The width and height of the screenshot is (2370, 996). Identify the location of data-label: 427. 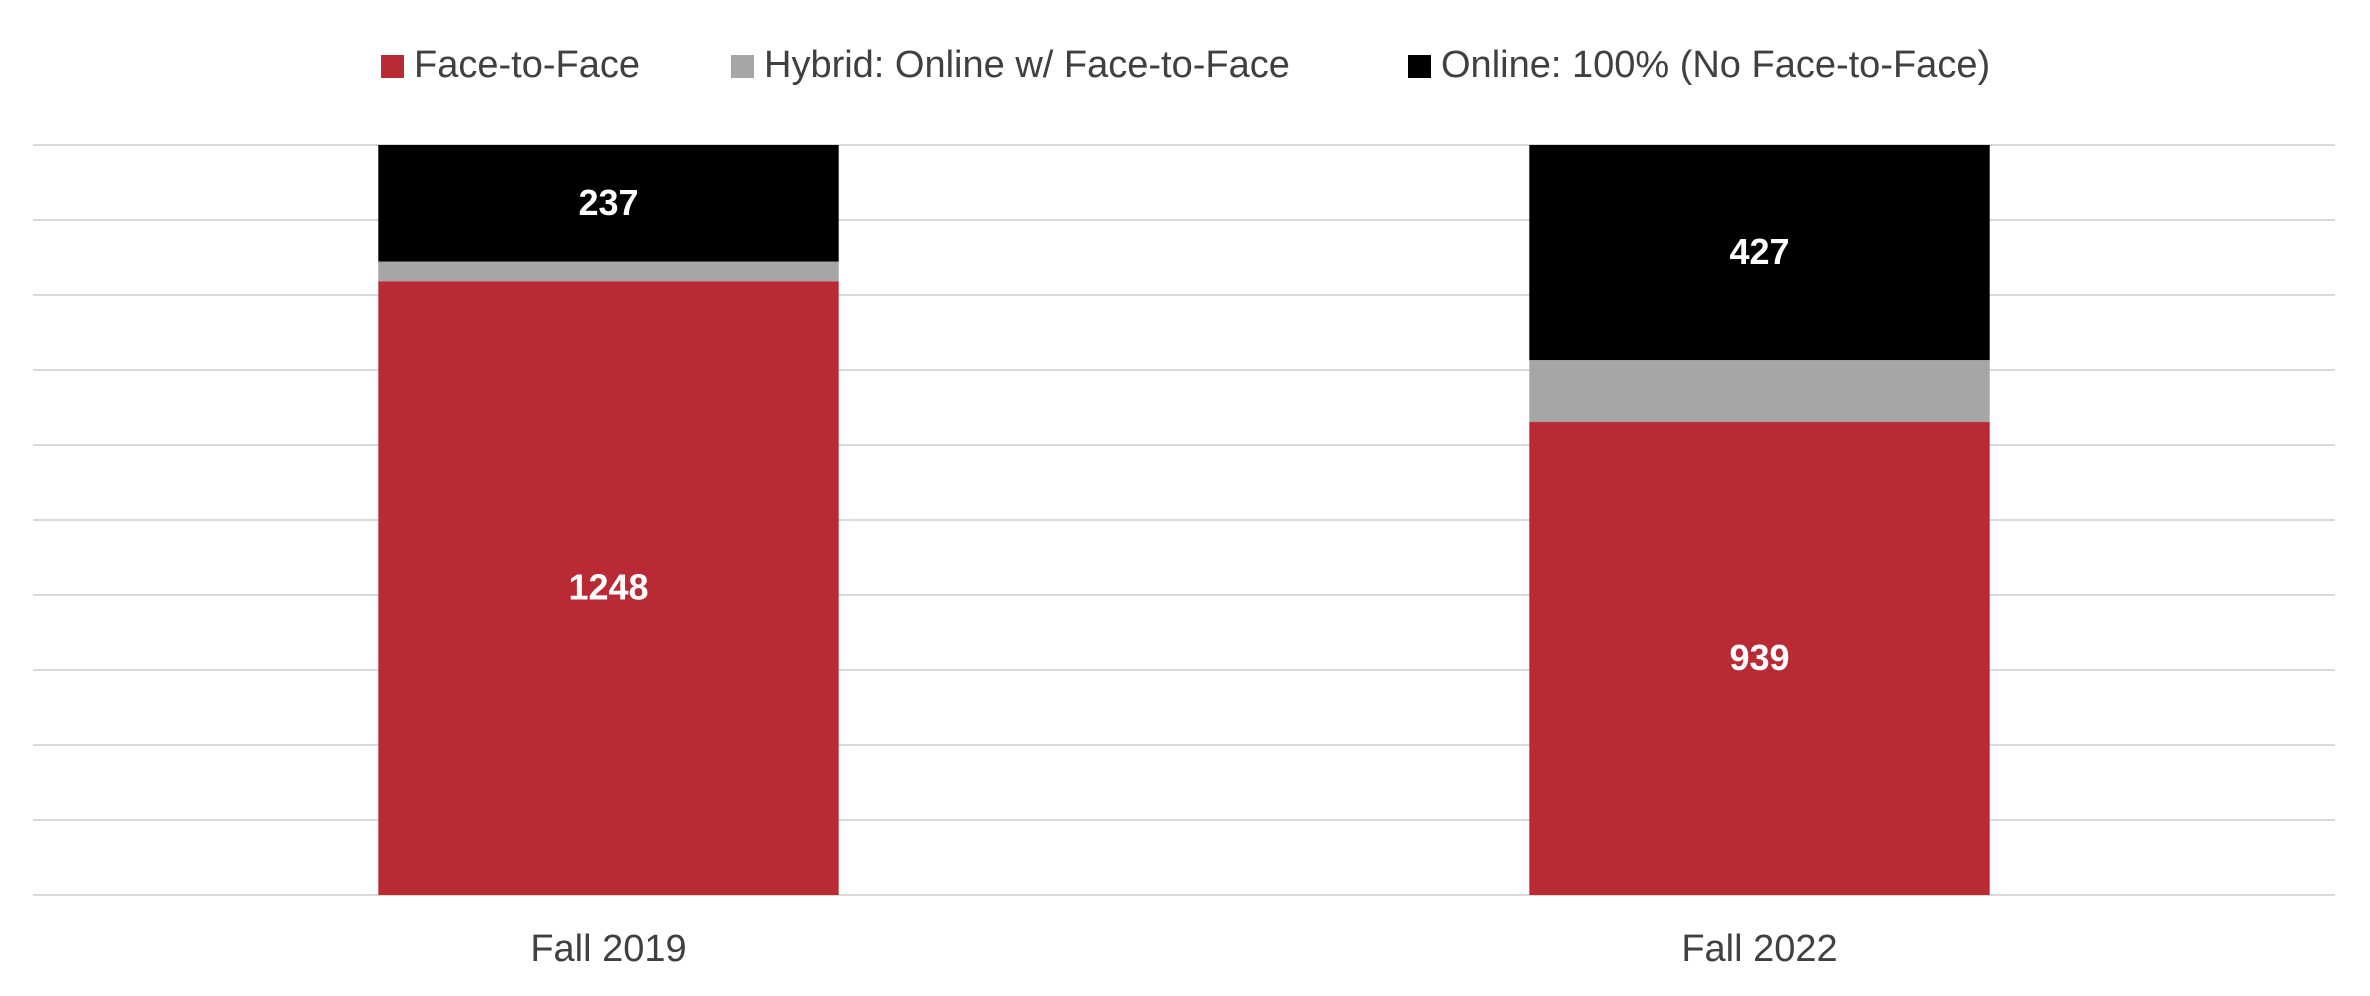
(1759, 251).